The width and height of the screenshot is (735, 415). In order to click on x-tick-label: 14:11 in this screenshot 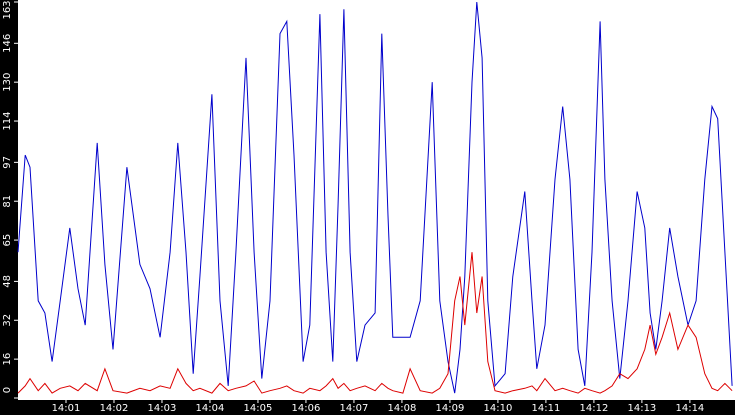, I will do `click(545, 408)`.